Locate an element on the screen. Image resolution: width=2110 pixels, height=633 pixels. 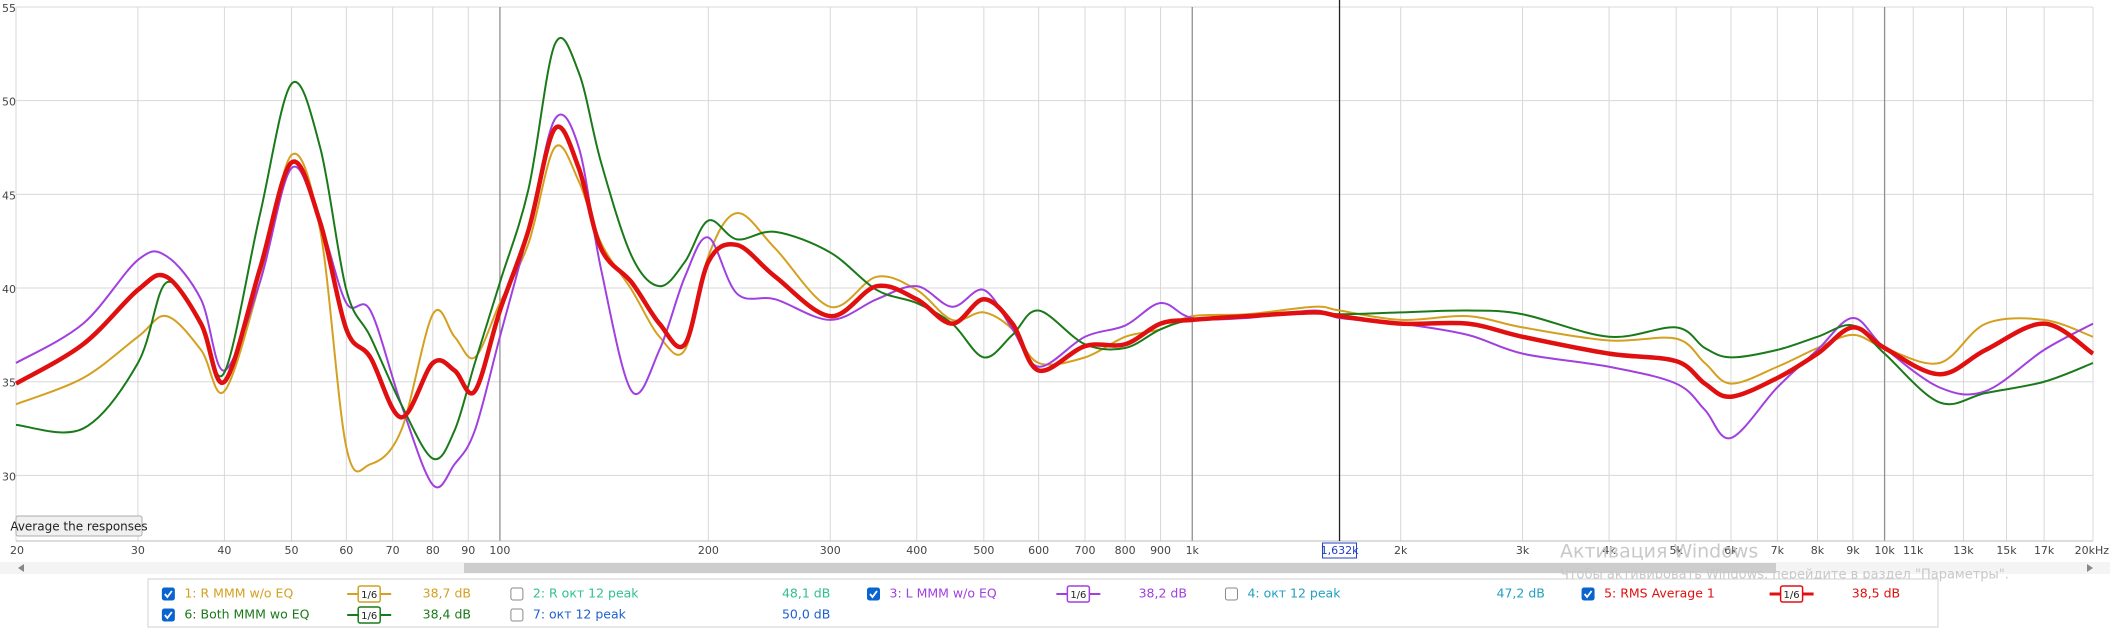
x-tick-label: 4k is located at coordinates (1609, 550).